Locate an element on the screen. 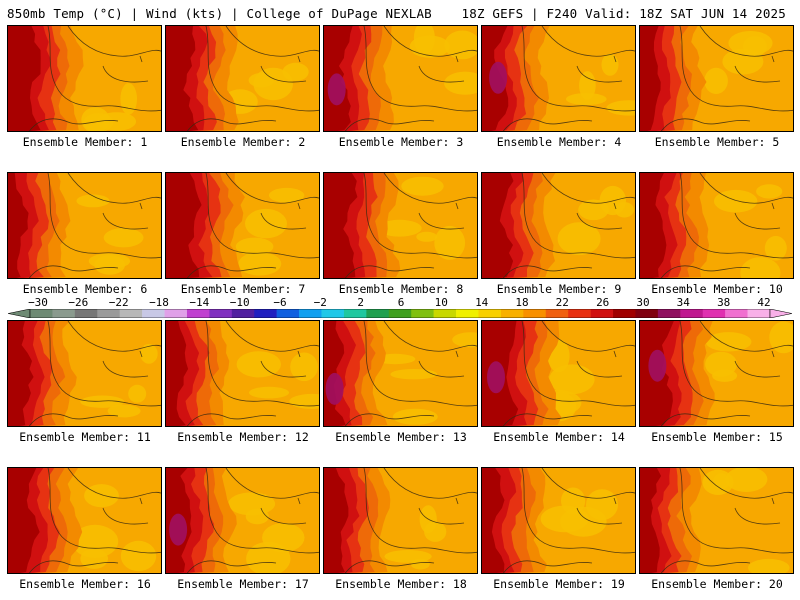 This screenshot has height=600, width=800. colorbar-tick-label: 2 is located at coordinates (360, 302).